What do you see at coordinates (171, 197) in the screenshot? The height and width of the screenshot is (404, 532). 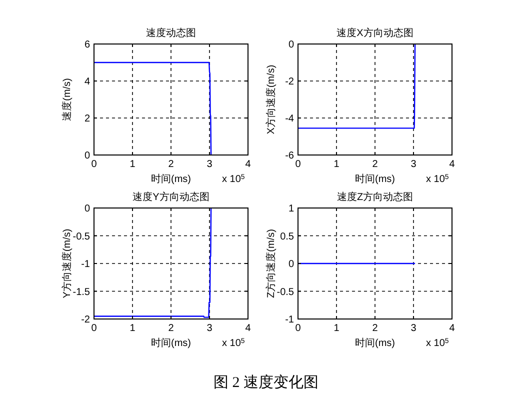 I see `chart-title: 速度Y方向动态图` at bounding box center [171, 197].